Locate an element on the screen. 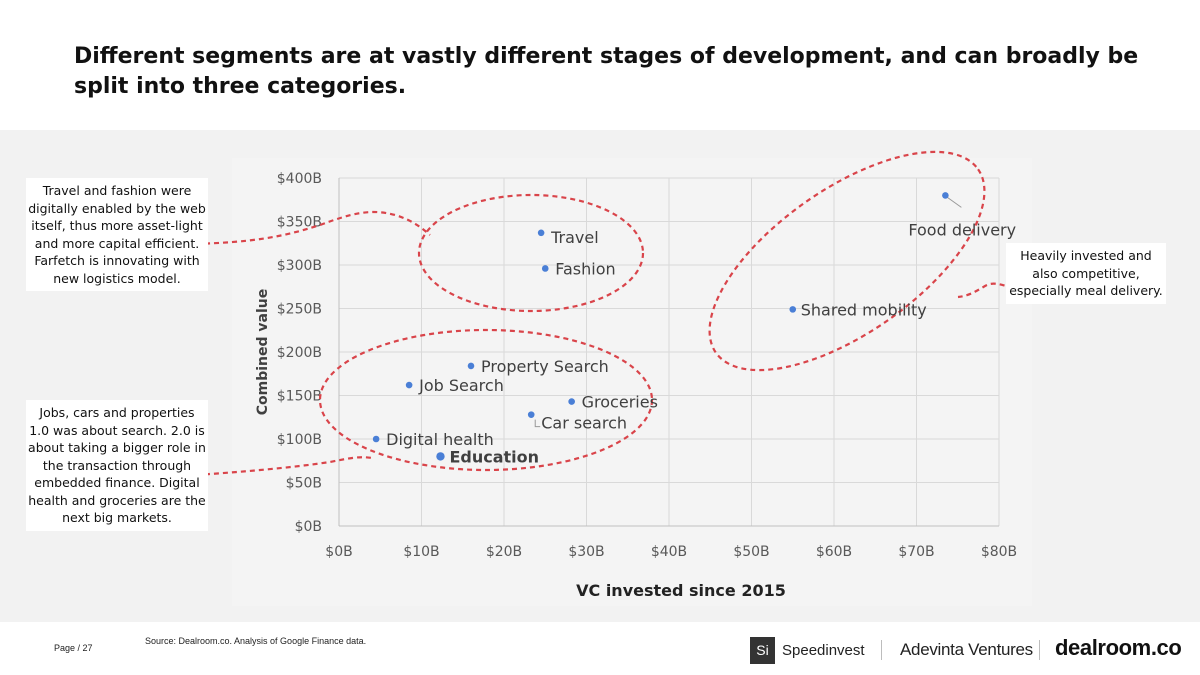  x-tick-label: $70B is located at coordinates (916, 552).